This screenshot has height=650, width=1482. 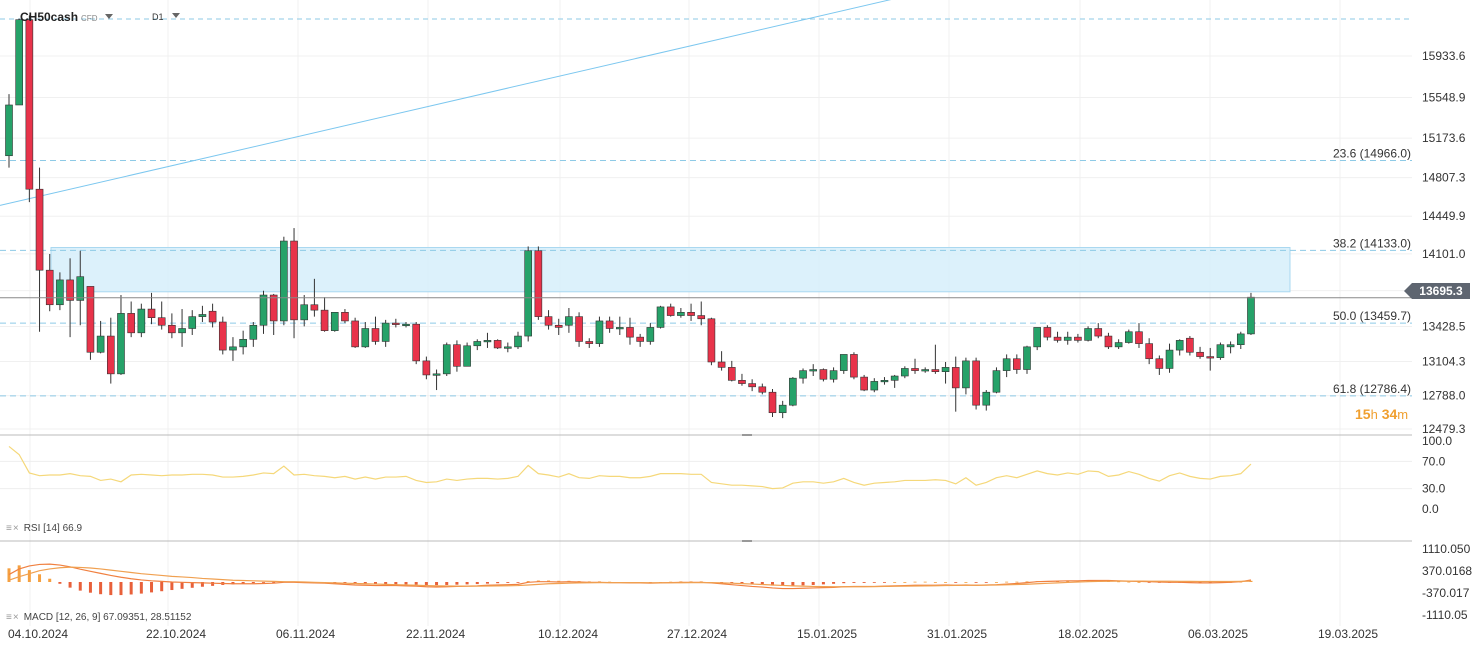 What do you see at coordinates (100, 17) in the screenshot?
I see `chart-header: CH50cash CFD D1` at bounding box center [100, 17].